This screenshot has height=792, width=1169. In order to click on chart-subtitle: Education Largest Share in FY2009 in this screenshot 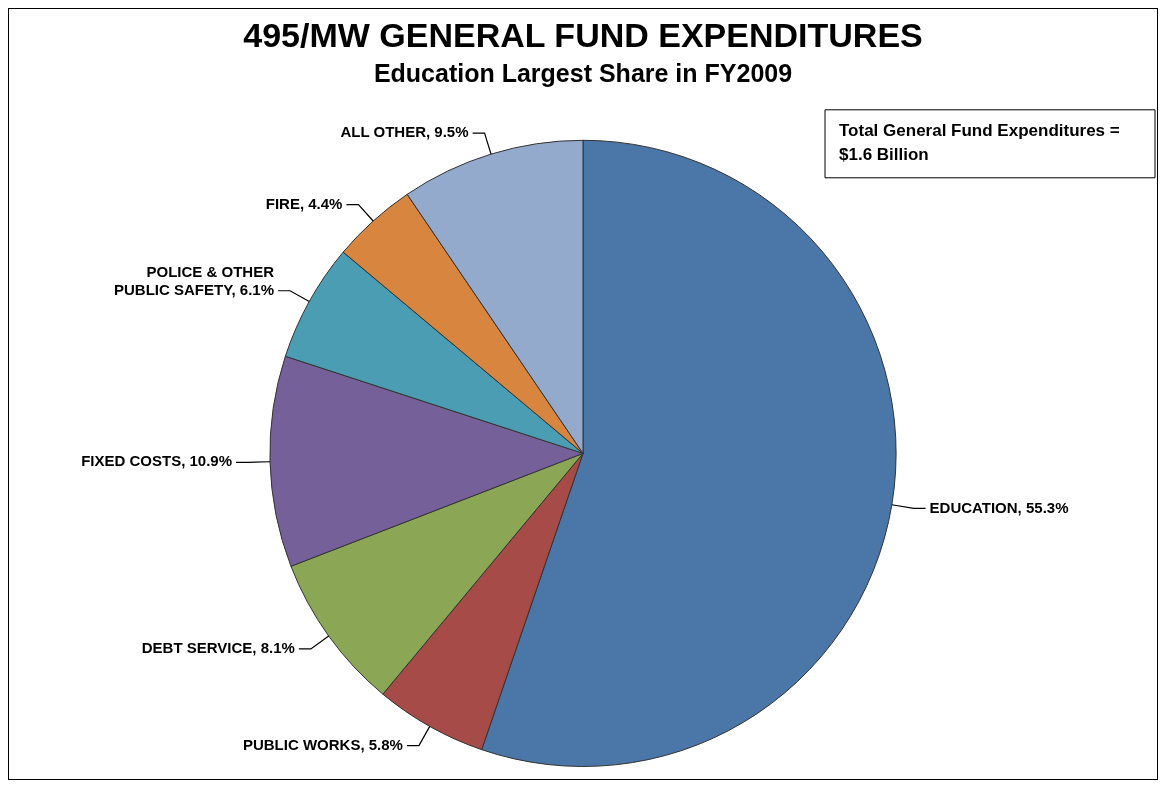, I will do `click(583, 72)`.